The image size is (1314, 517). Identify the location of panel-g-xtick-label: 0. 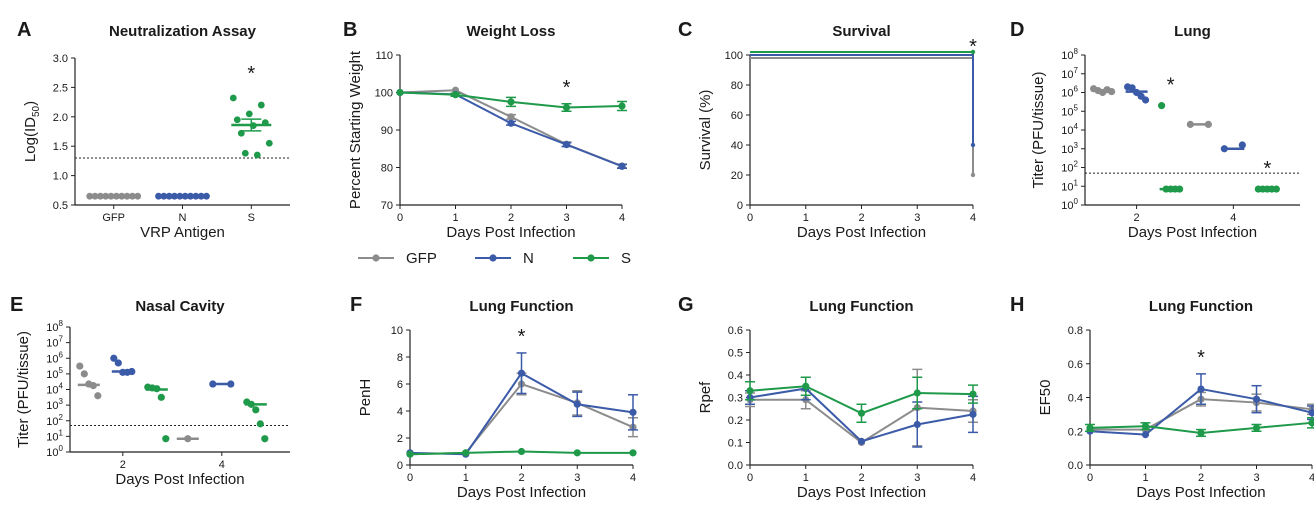
(750, 478).